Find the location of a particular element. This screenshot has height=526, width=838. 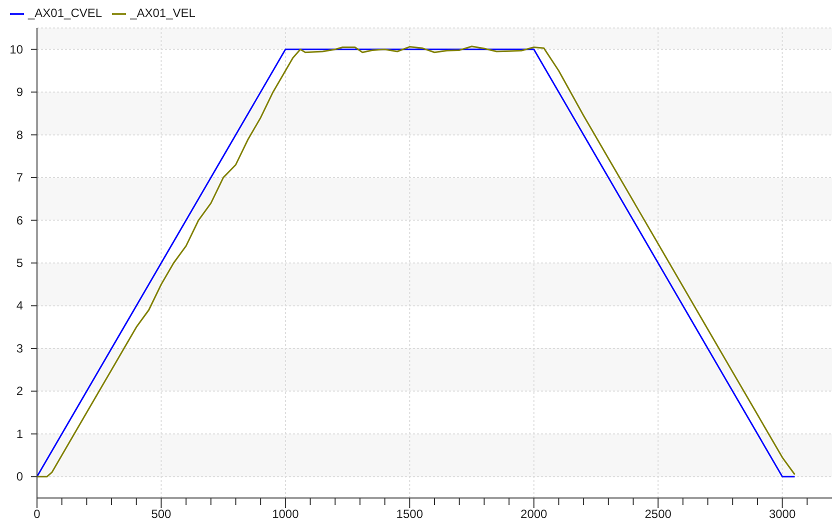

y-tick-label: 9 is located at coordinates (20, 92).